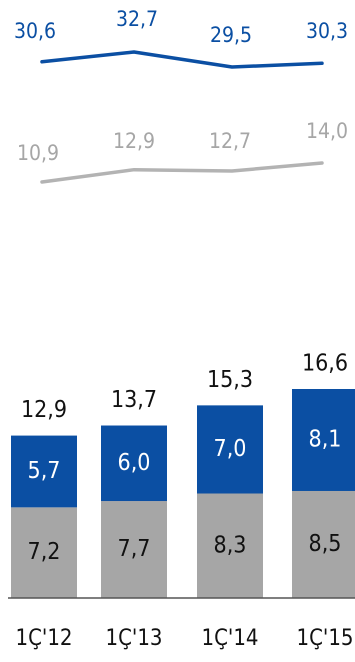 The image size is (355, 662). I want to click on bar-label-grey: 7,7, so click(134, 549).